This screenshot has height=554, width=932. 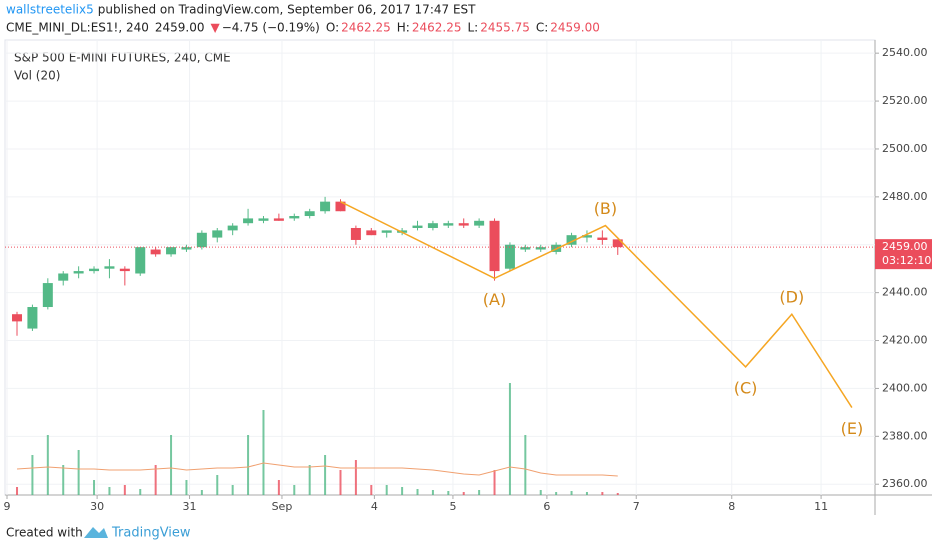 What do you see at coordinates (96, 532) in the screenshot?
I see `tradingview-logo` at bounding box center [96, 532].